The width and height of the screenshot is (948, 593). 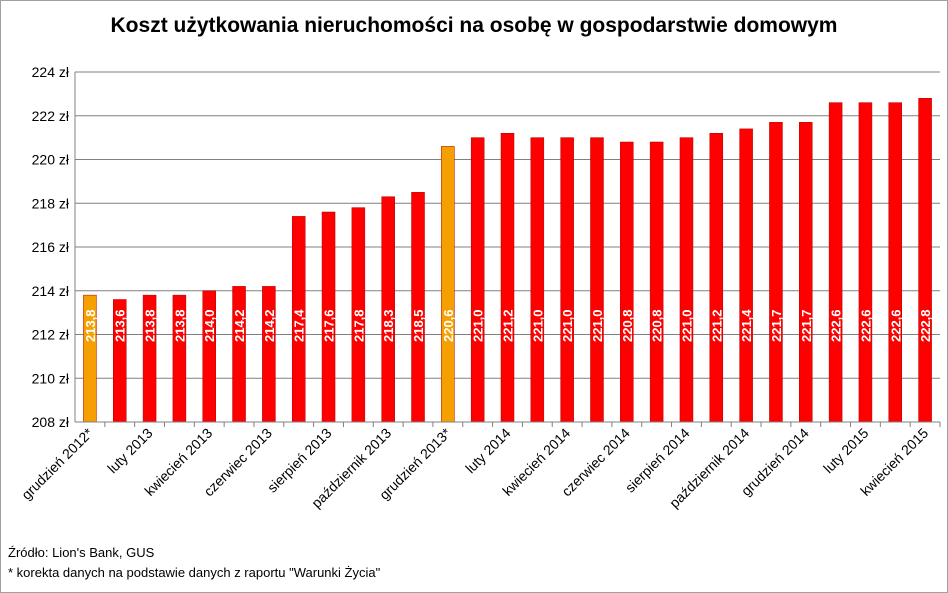 I want to click on y-tick-label: 214 zł, so click(x=51, y=291).